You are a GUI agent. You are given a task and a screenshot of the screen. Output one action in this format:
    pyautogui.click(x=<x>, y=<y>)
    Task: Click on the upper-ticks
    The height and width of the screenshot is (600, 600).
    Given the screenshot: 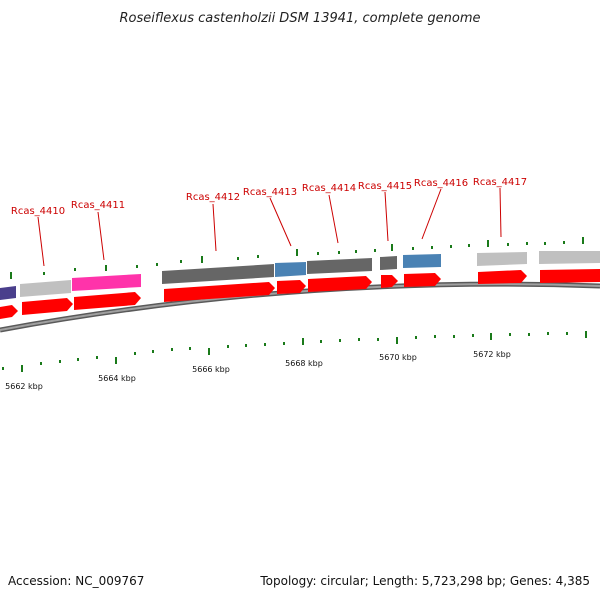 What is the action you would take?
    pyautogui.click(x=297, y=258)
    